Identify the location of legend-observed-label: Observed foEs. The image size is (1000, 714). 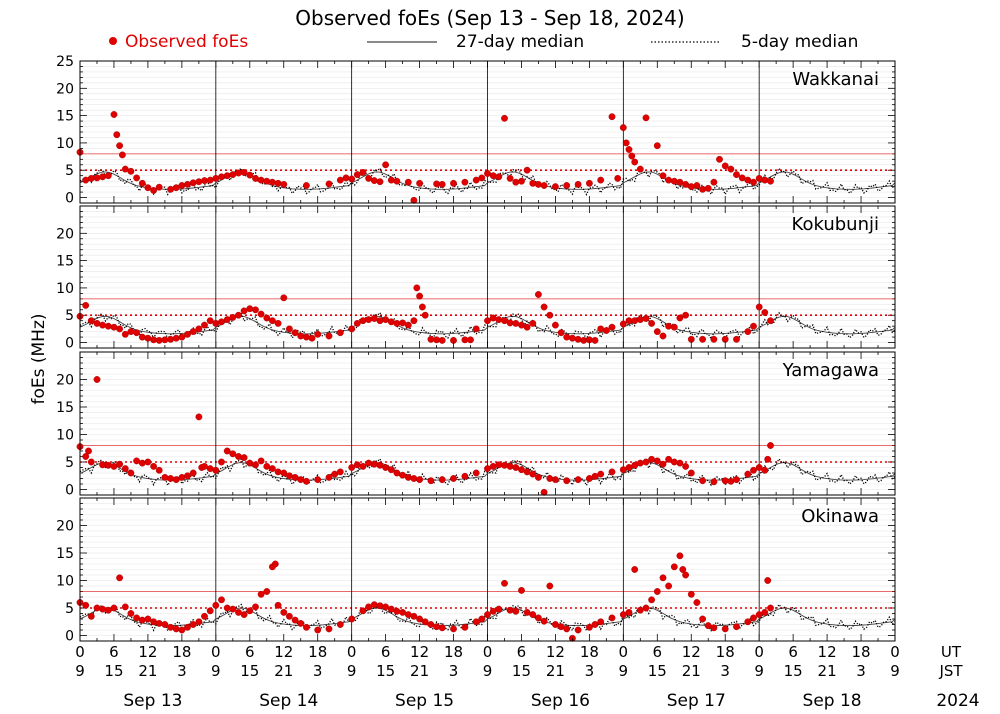
(186, 42).